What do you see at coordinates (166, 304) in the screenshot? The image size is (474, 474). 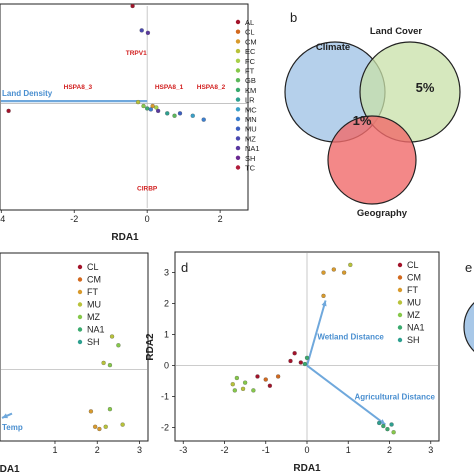 I see `panel-d-ytick-label-4: 2` at bounding box center [166, 304].